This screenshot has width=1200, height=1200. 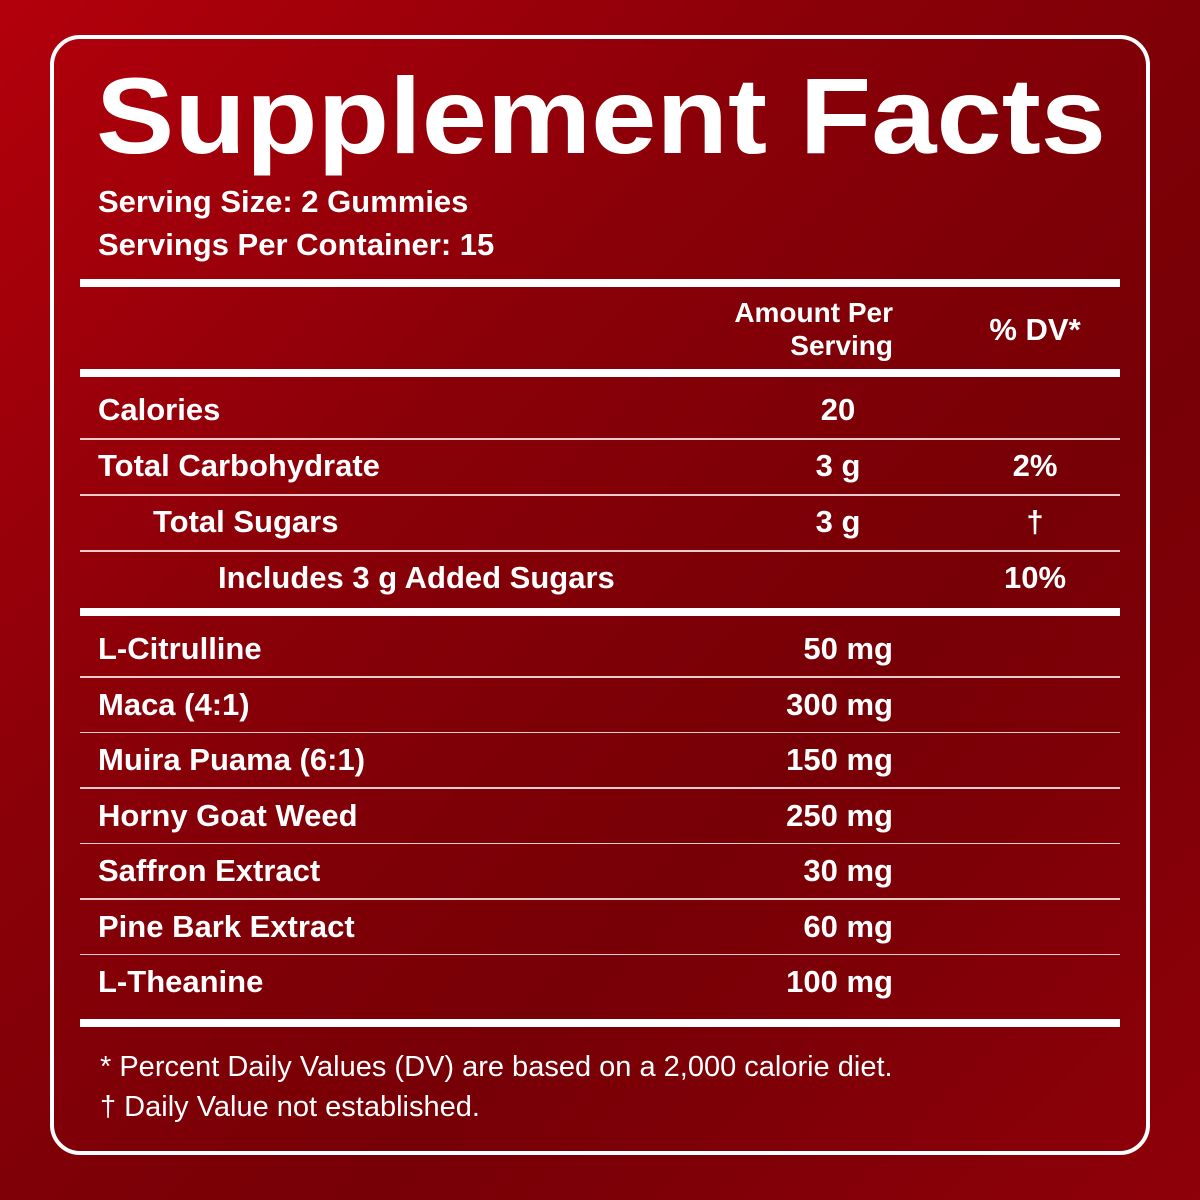 What do you see at coordinates (839, 815) in the screenshot?
I see `ingredient-amount: 250 mg` at bounding box center [839, 815].